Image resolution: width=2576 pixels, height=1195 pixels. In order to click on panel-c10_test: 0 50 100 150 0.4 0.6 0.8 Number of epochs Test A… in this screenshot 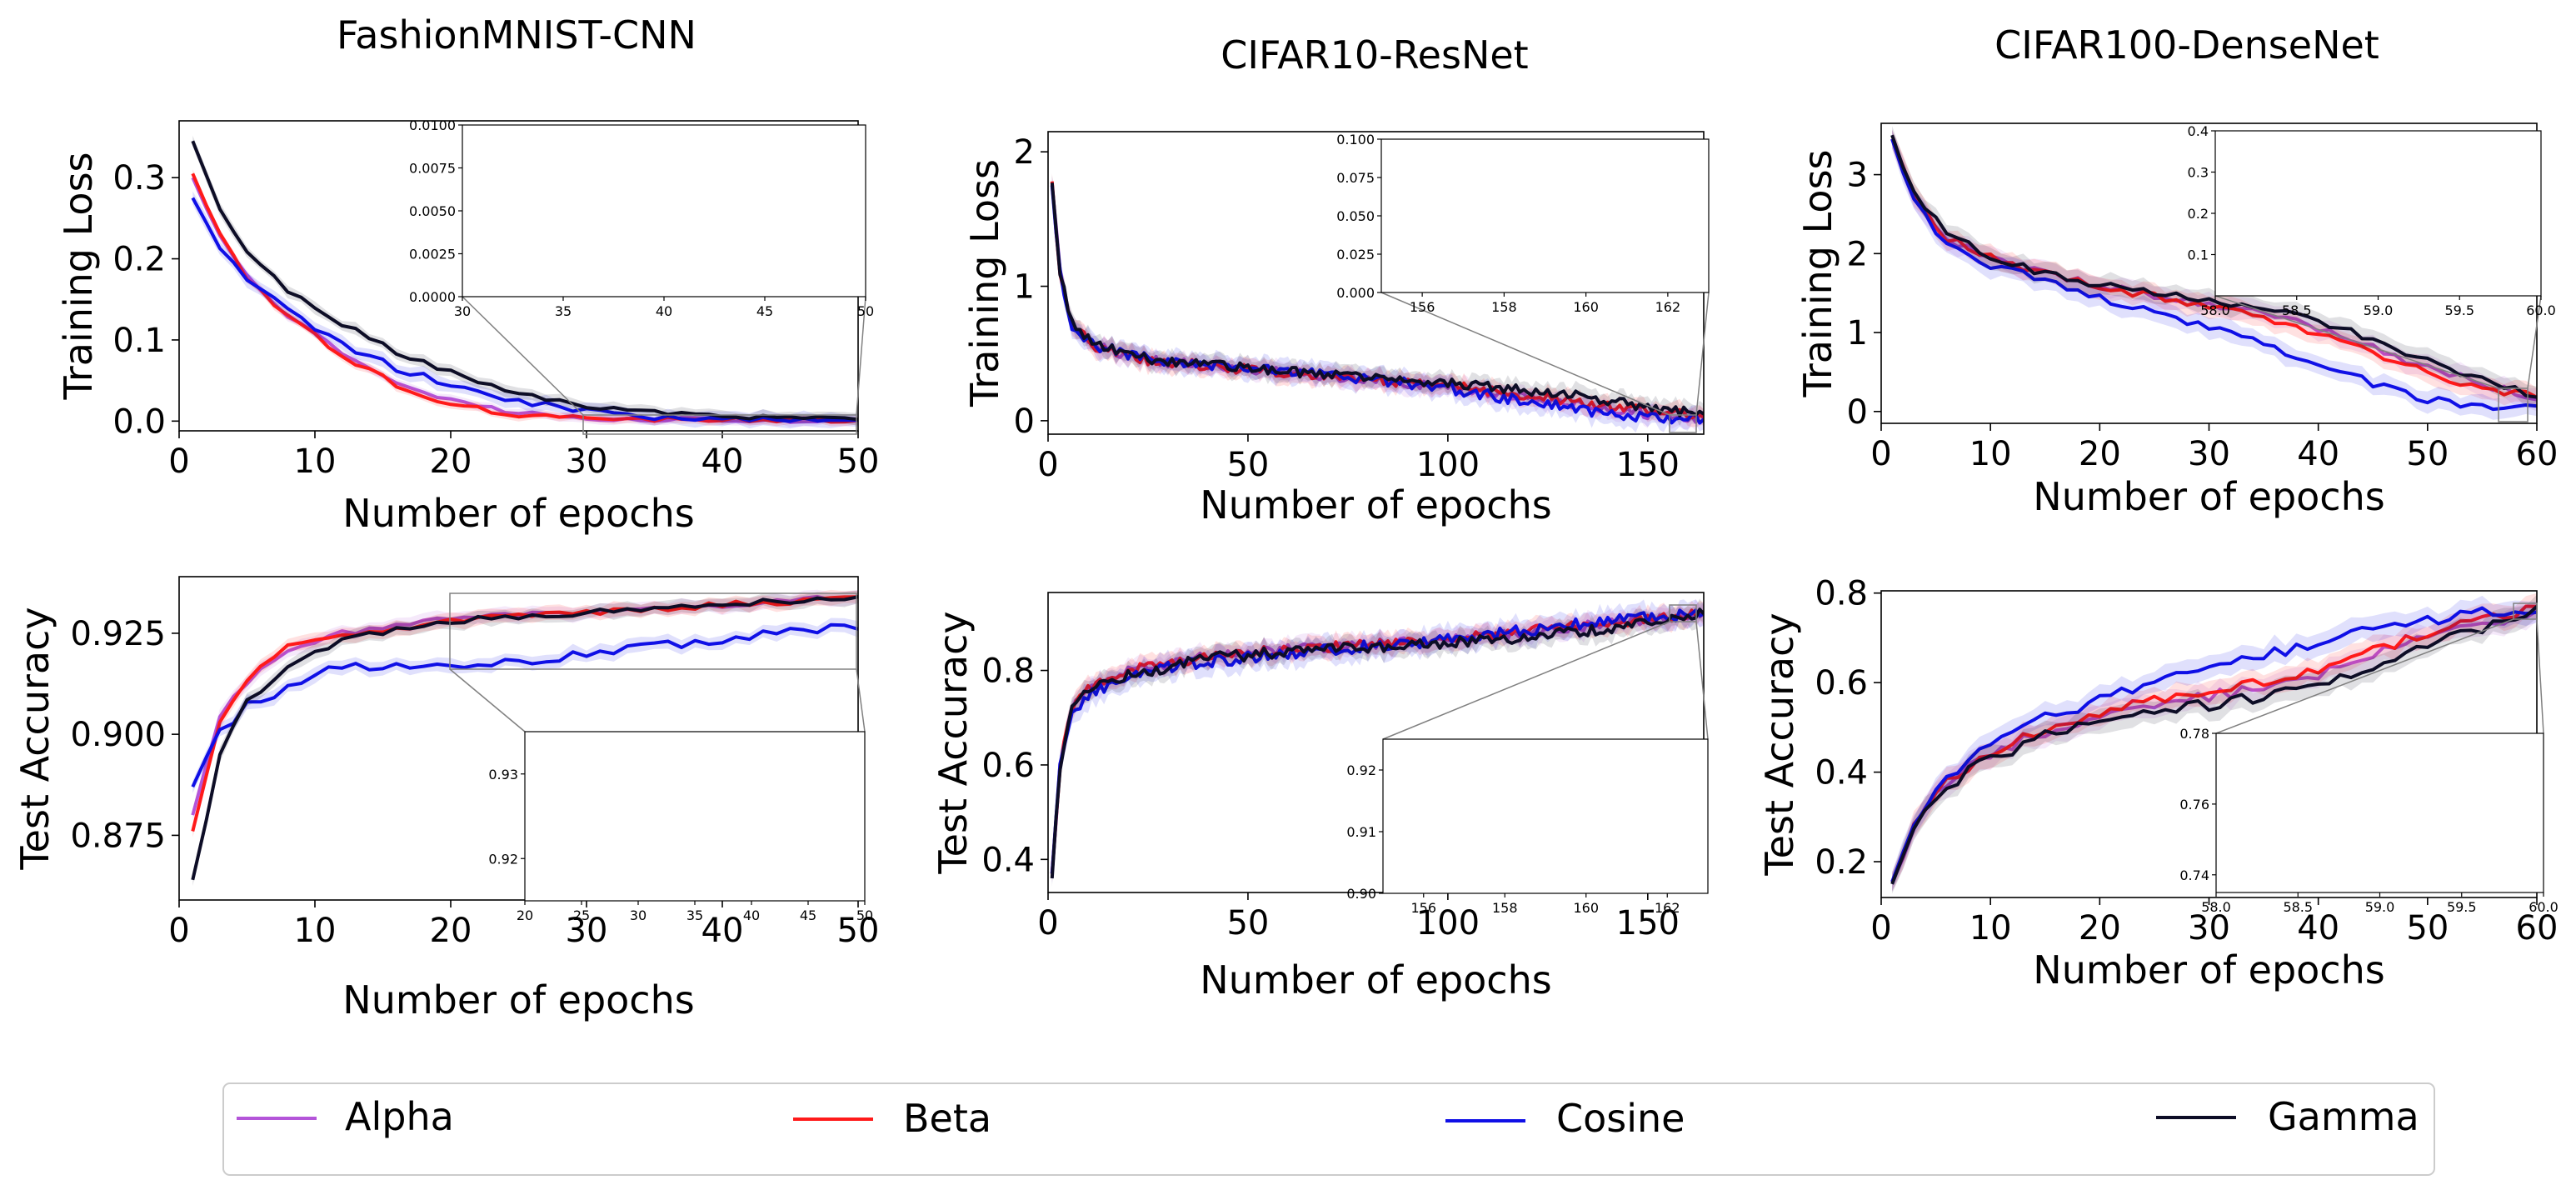, I will do `click(1320, 797)`.